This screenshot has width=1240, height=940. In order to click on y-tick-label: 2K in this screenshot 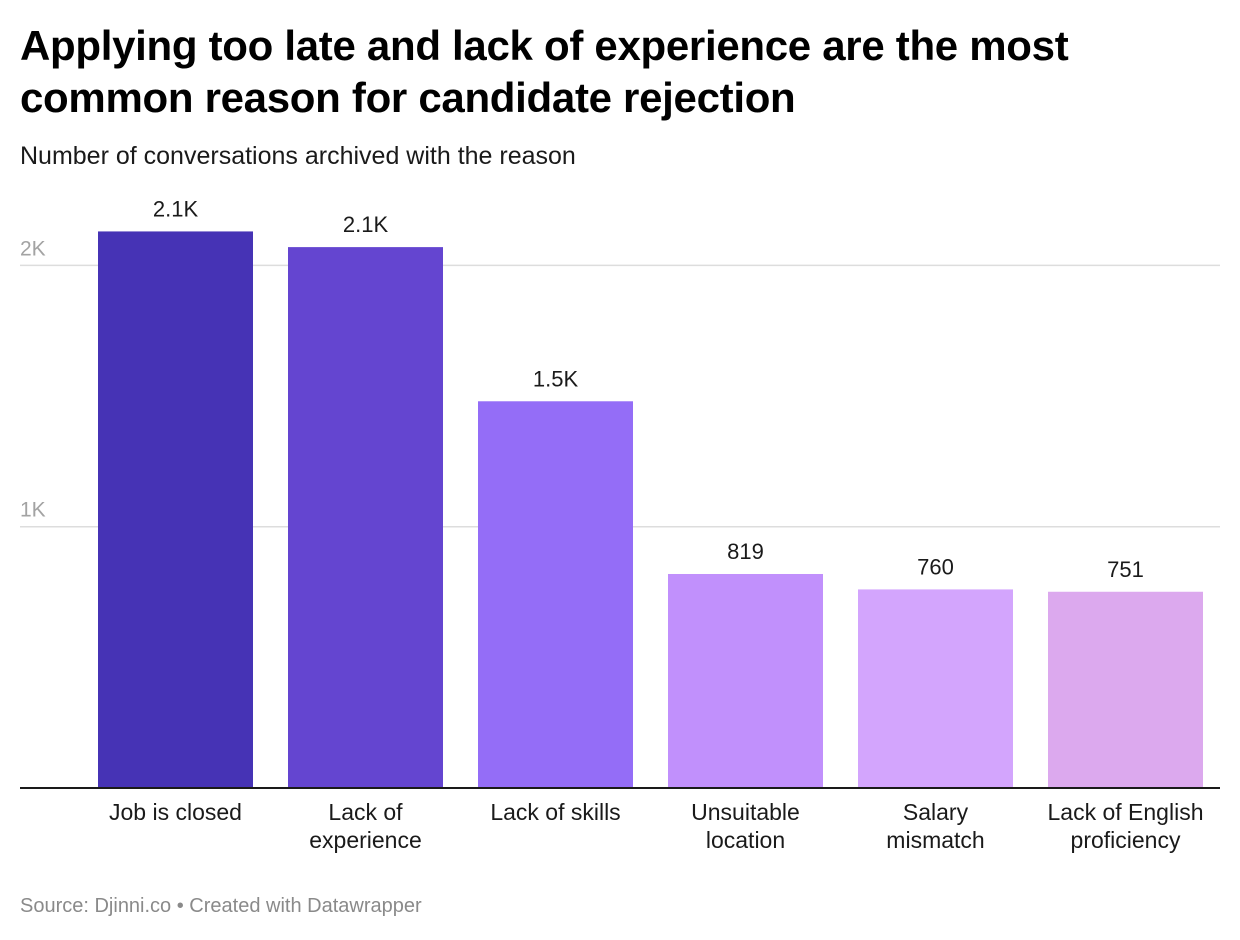, I will do `click(33, 248)`.